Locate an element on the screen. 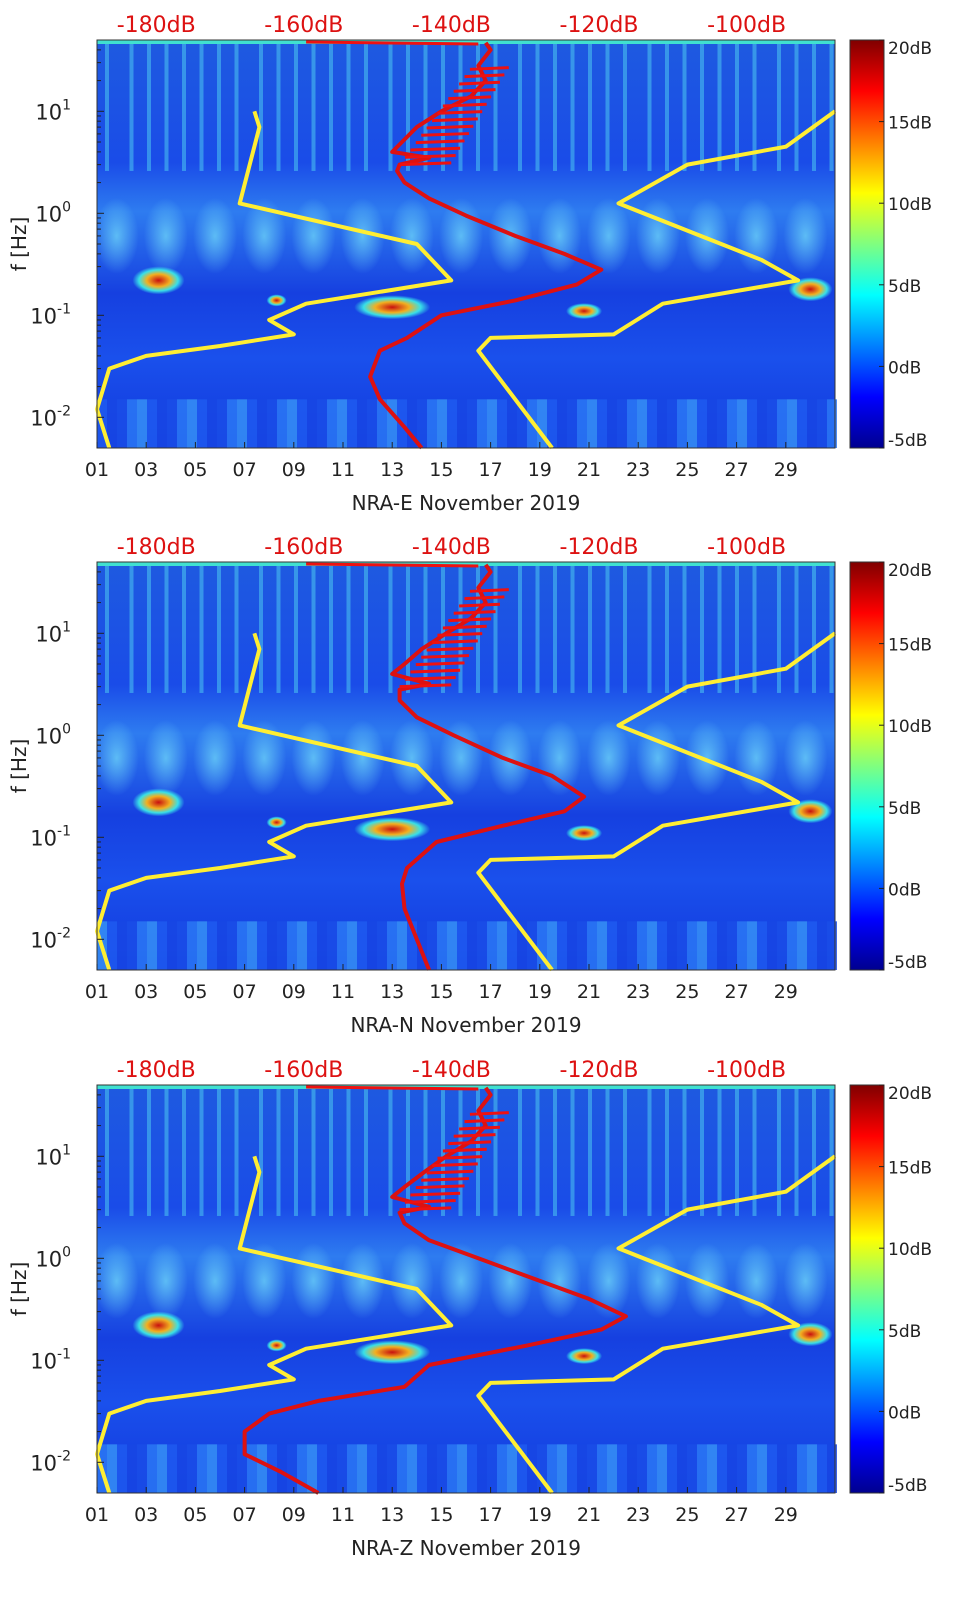  y-tick-label: 10⁰ is located at coordinates (53, 212).